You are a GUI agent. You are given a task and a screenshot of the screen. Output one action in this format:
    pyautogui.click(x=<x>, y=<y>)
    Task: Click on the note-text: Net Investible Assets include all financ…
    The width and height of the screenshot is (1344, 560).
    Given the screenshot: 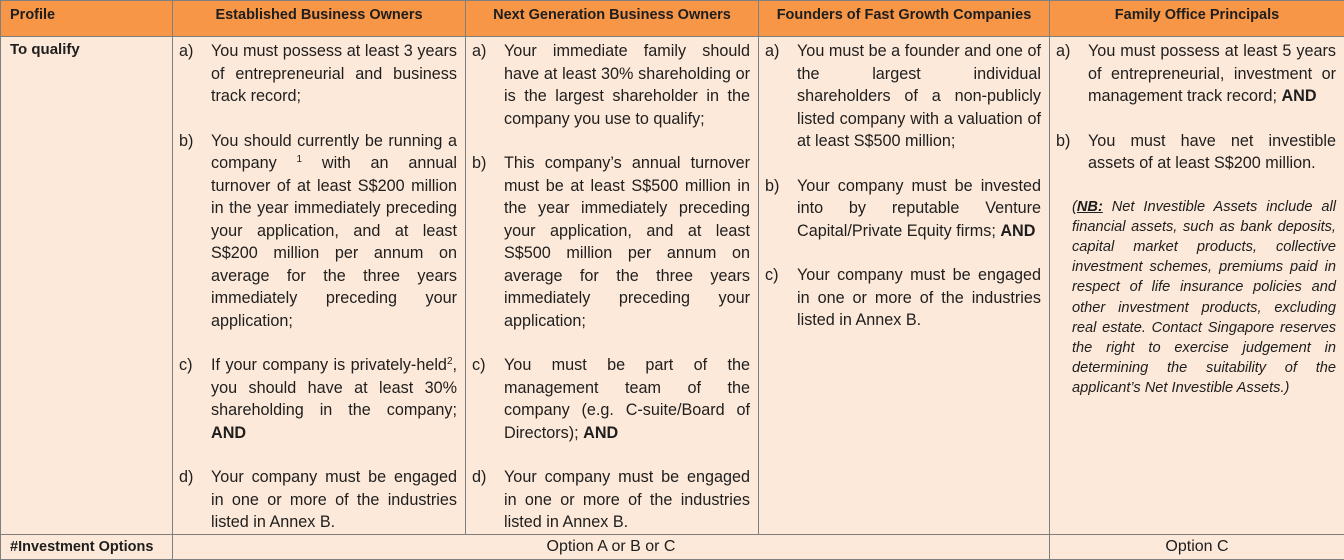 What is the action you would take?
    pyautogui.click(x=1204, y=297)
    